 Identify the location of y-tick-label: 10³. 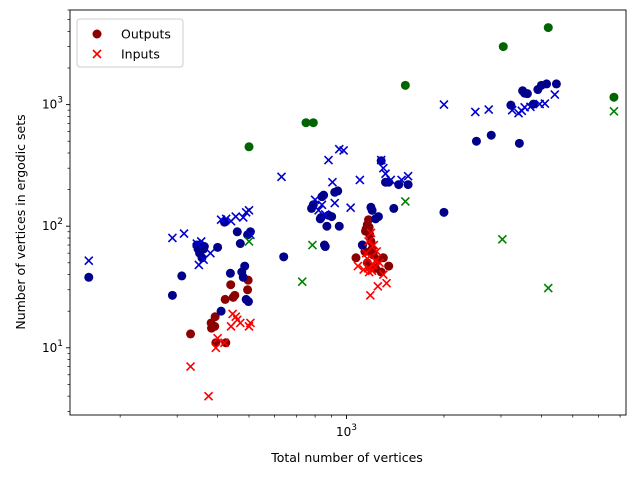
(52, 104).